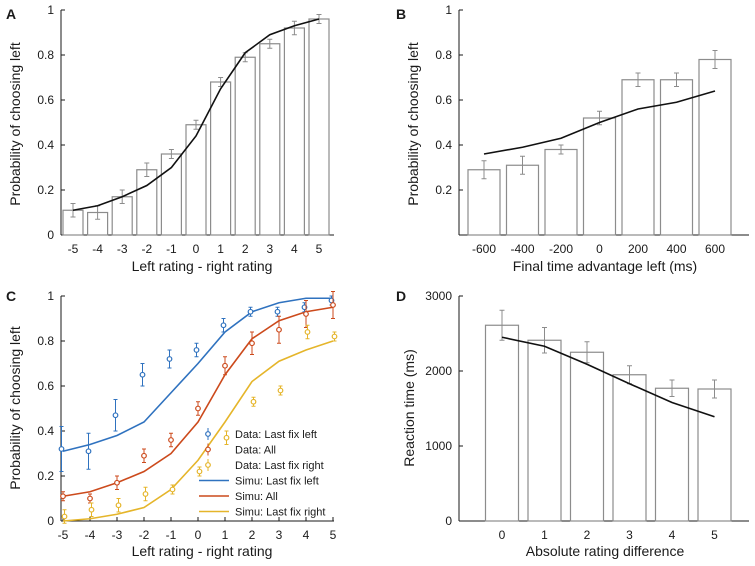  Describe the element at coordinates (11, 14) in the screenshot. I see `panel-a-label: A` at that location.